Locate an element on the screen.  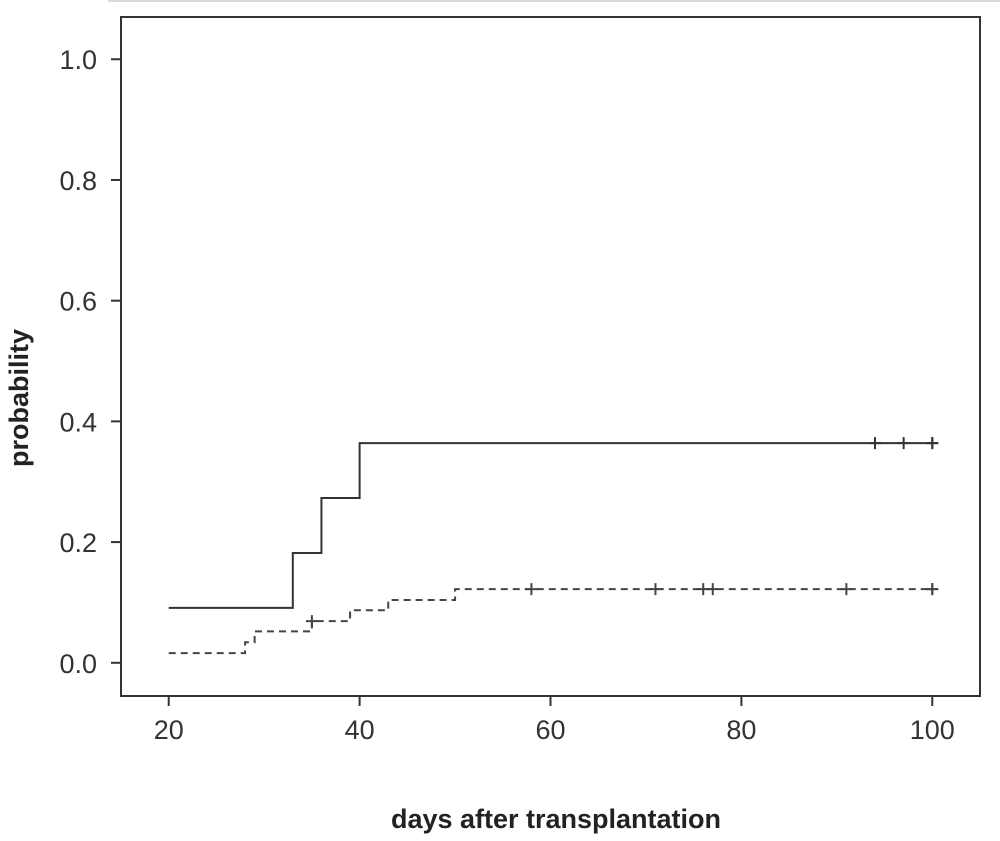
y-tick-label: 0.2 is located at coordinates (78, 543).